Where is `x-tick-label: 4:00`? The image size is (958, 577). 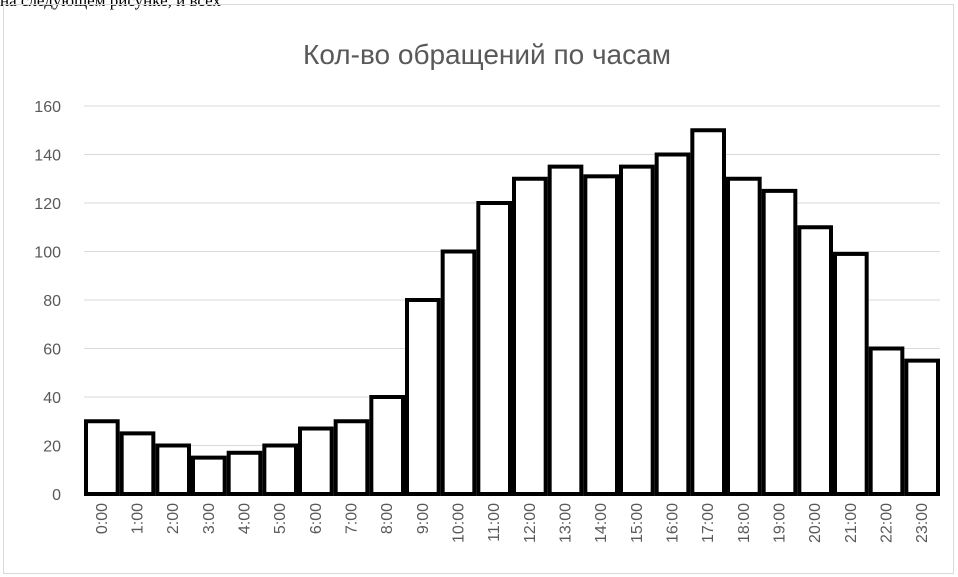 x-tick-label: 4:00 is located at coordinates (245, 518).